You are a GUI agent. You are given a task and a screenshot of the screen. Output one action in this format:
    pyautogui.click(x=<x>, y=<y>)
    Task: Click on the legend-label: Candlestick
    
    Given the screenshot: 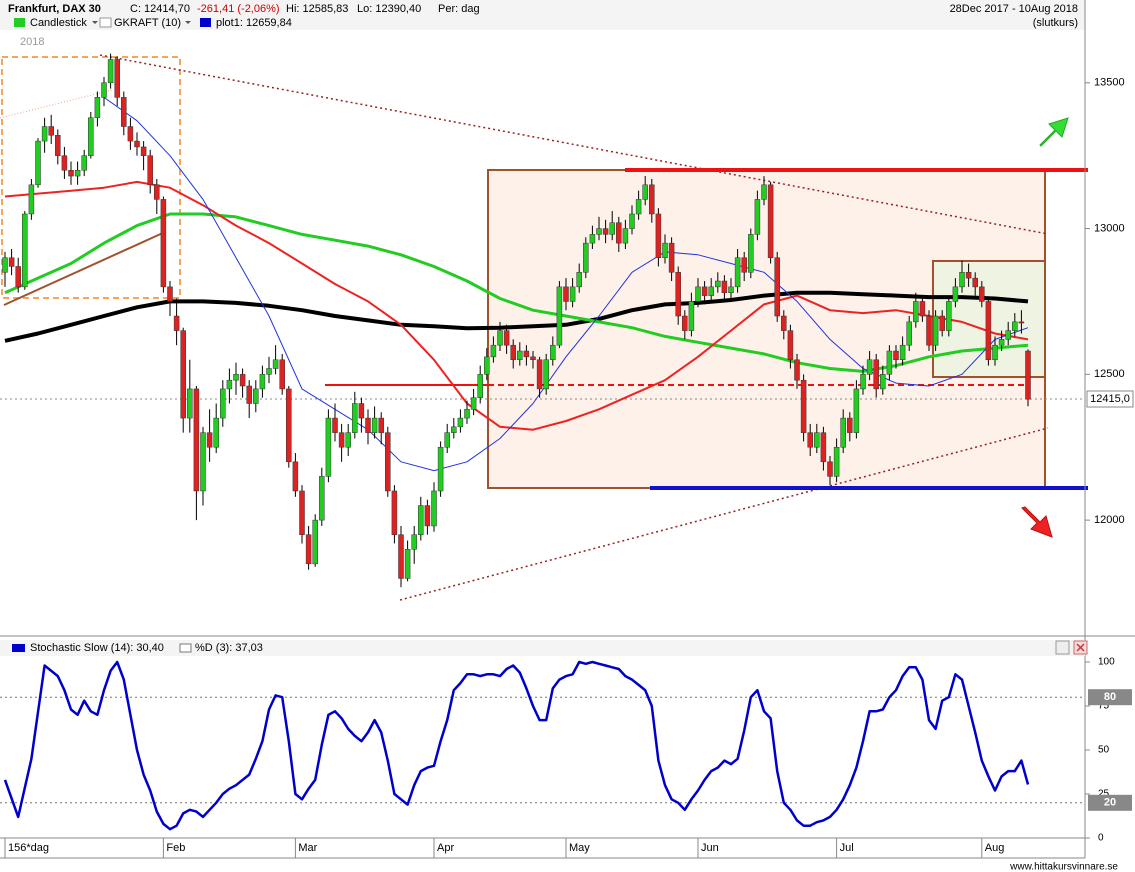 What is the action you would take?
    pyautogui.click(x=58, y=23)
    